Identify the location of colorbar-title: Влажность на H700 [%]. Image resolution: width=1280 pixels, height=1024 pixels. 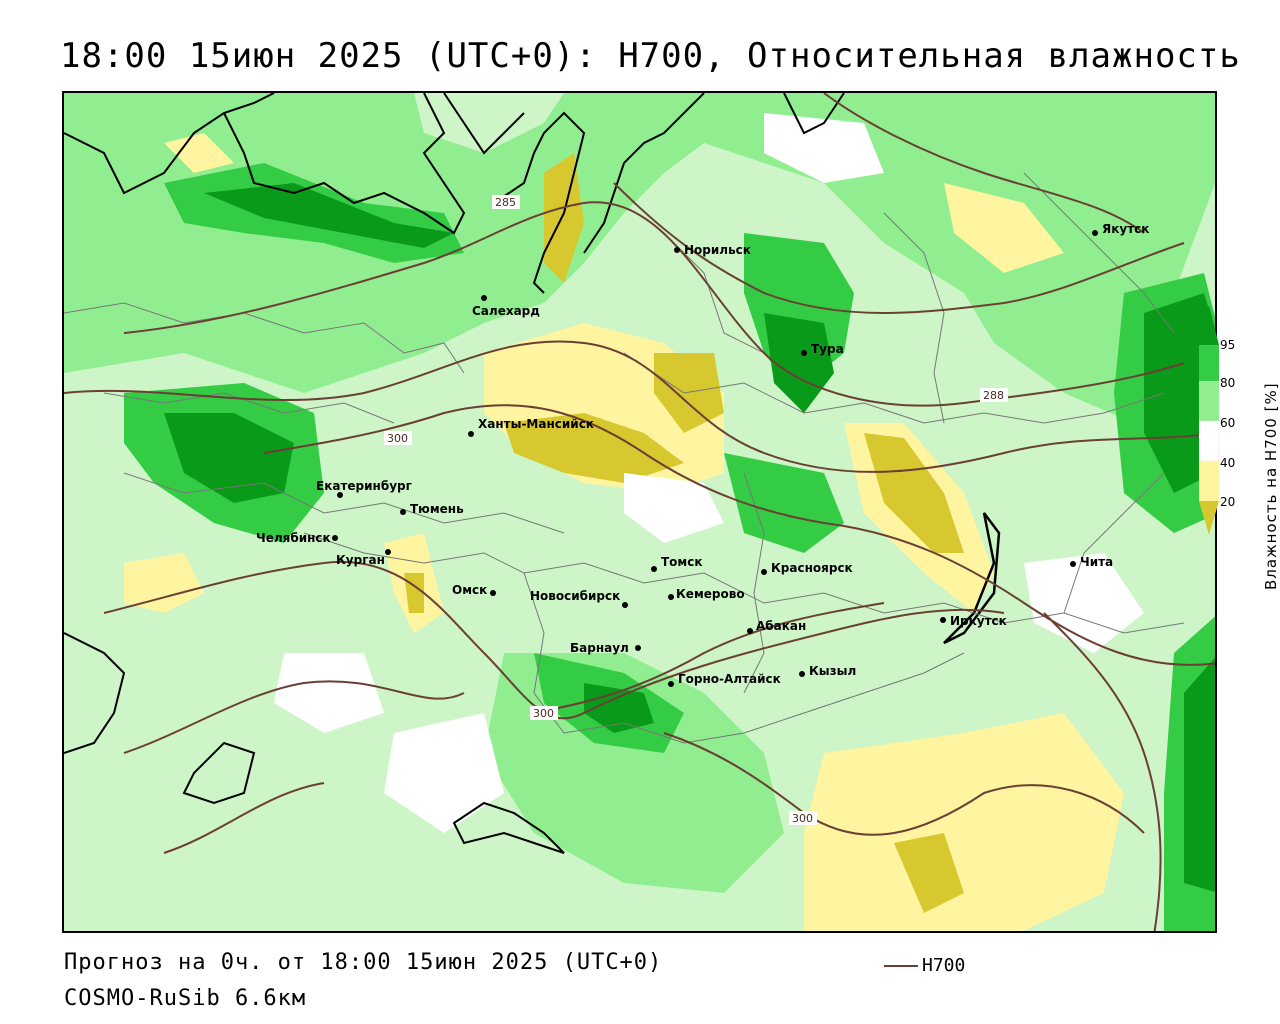
(1271, 486).